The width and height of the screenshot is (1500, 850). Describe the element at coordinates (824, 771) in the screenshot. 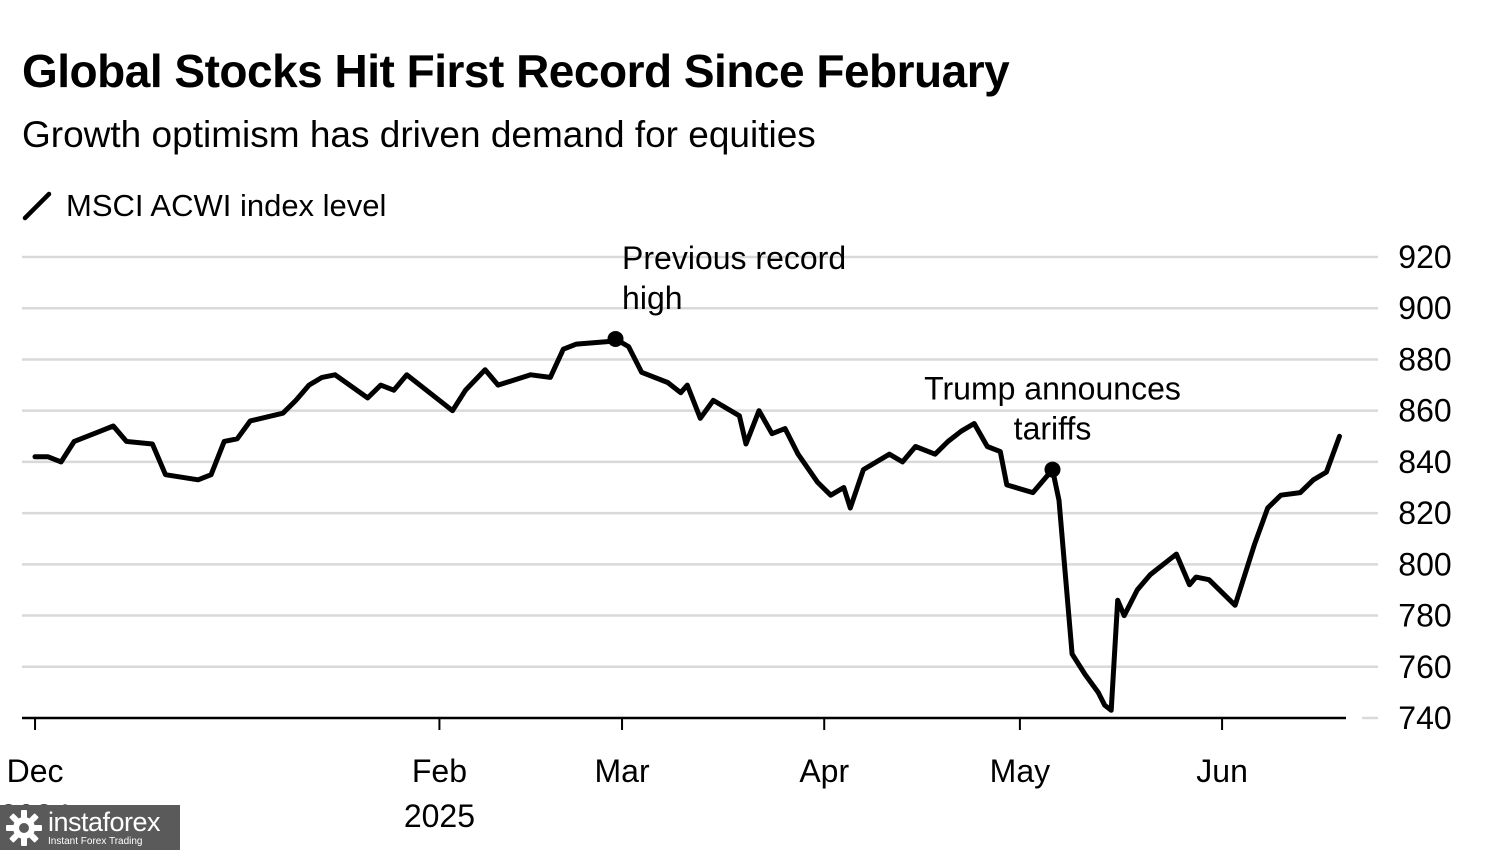

I see `x-tick-label: Apr` at that location.